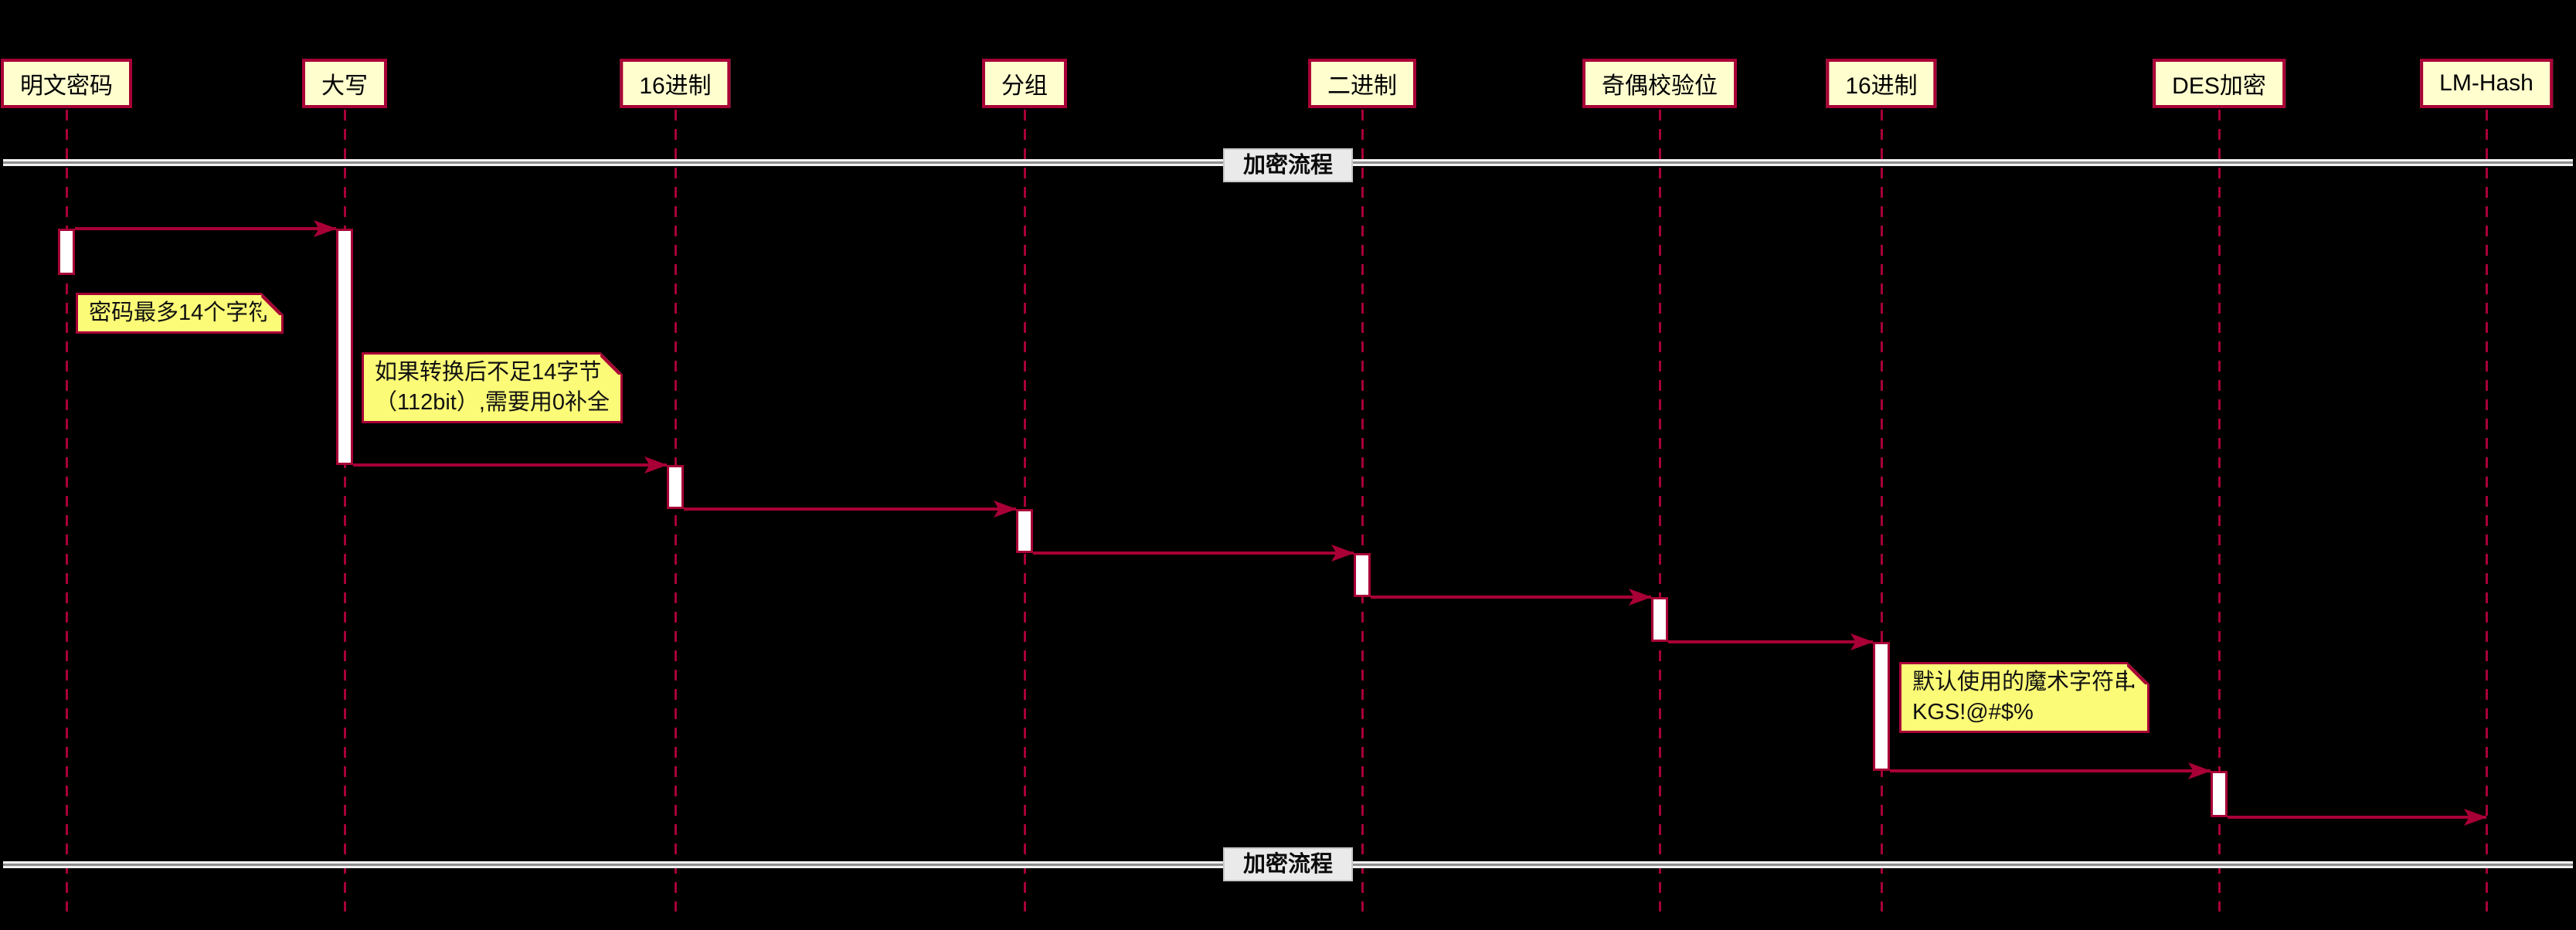 This screenshot has width=2576, height=930. Describe the element at coordinates (2357, 818) in the screenshot. I see `message-des-to-lmhash` at that location.